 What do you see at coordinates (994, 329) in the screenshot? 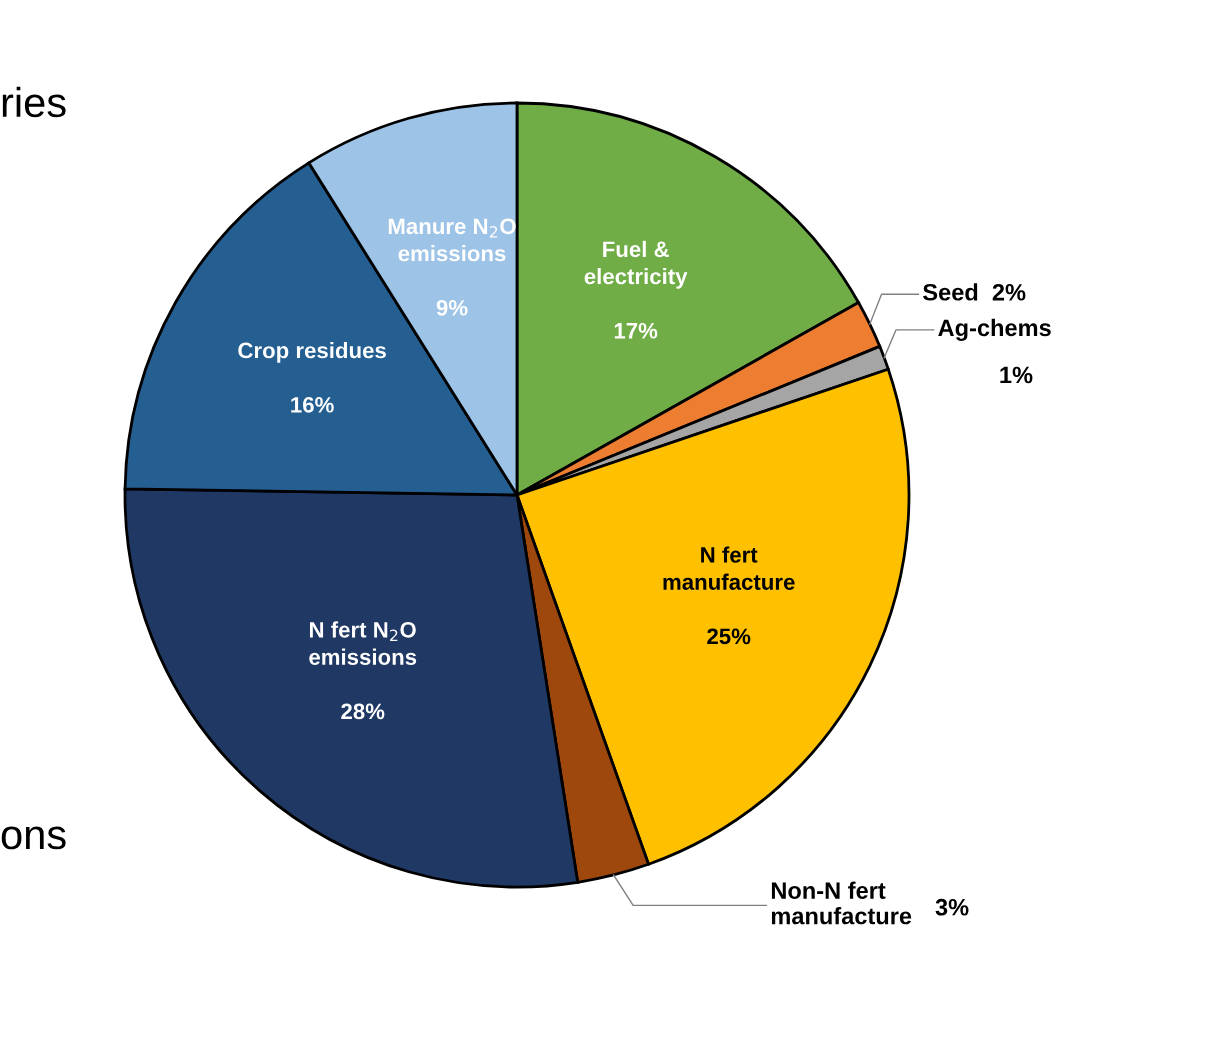
I see `slice-label: Ag-chems` at bounding box center [994, 329].